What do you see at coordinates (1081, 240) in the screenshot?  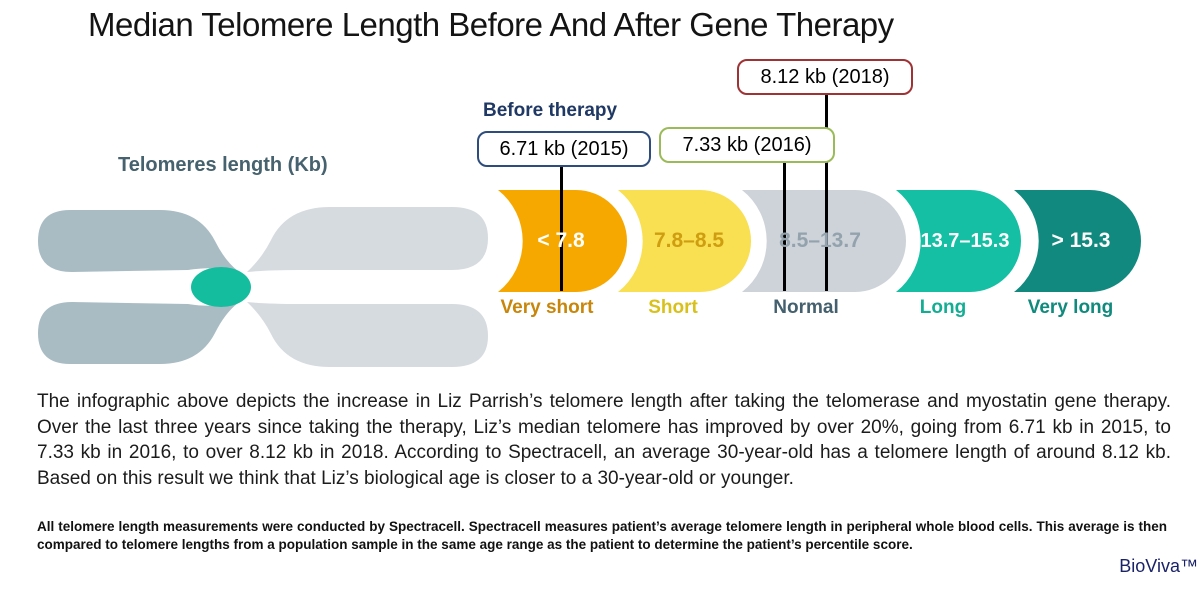 I see `segment-range-very-long: > 15.3` at bounding box center [1081, 240].